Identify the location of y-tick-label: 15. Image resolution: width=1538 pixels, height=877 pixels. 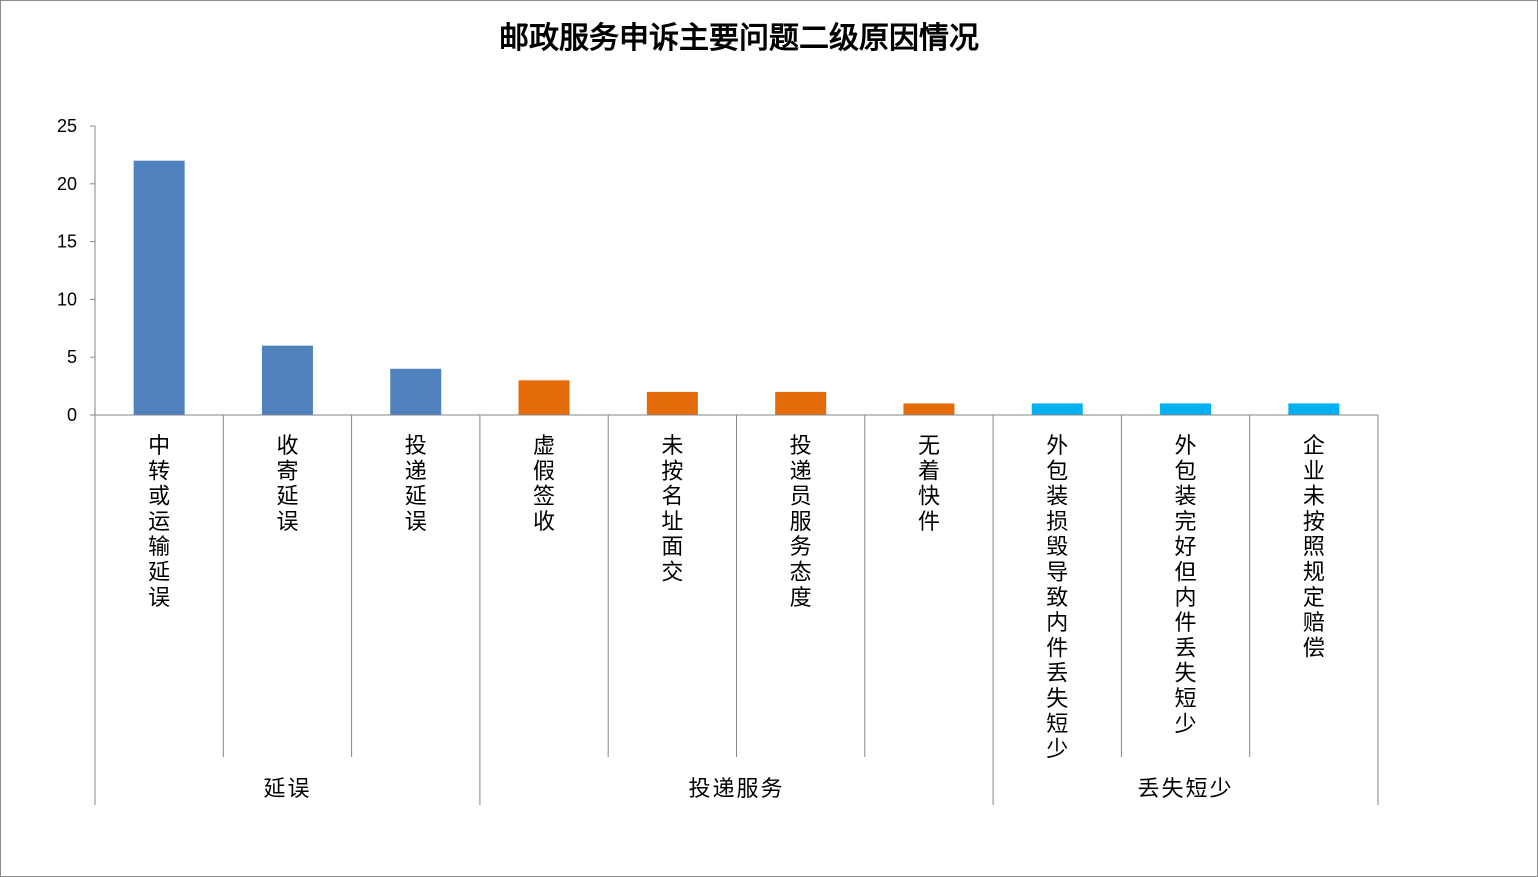
(67, 242).